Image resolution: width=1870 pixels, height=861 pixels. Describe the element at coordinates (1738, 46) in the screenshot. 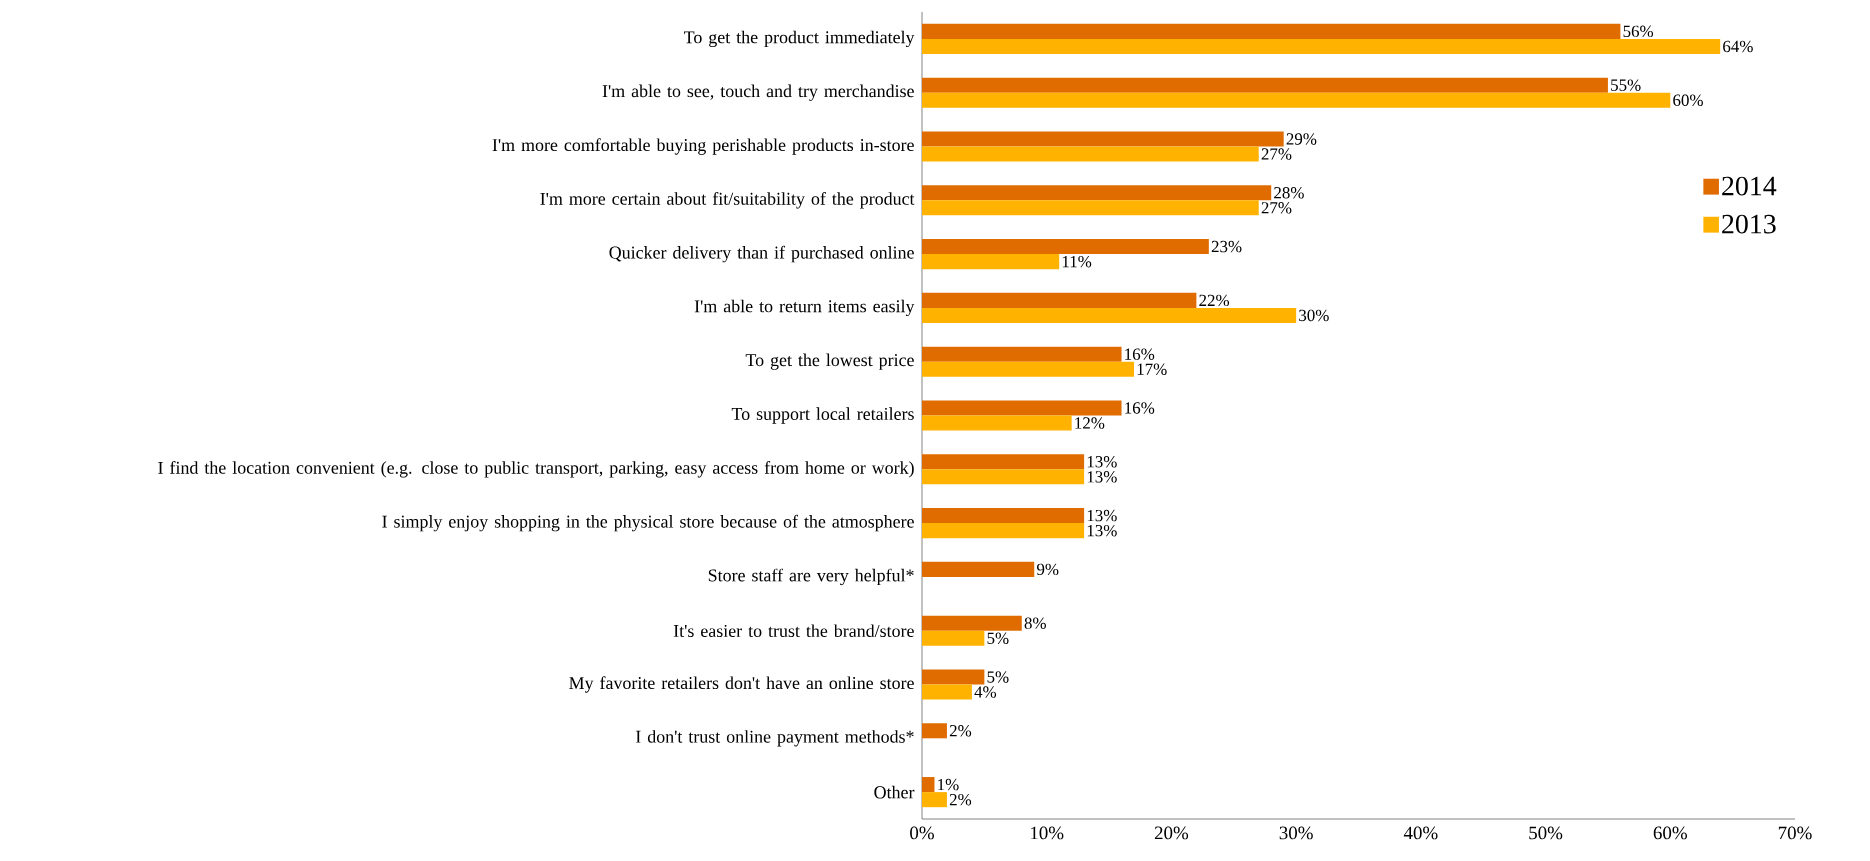

I see `data-label: 64%` at that location.